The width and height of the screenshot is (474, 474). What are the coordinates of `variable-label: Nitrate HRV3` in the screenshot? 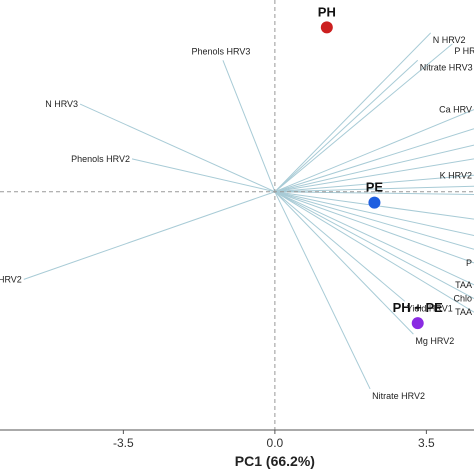 It's located at (446, 67).